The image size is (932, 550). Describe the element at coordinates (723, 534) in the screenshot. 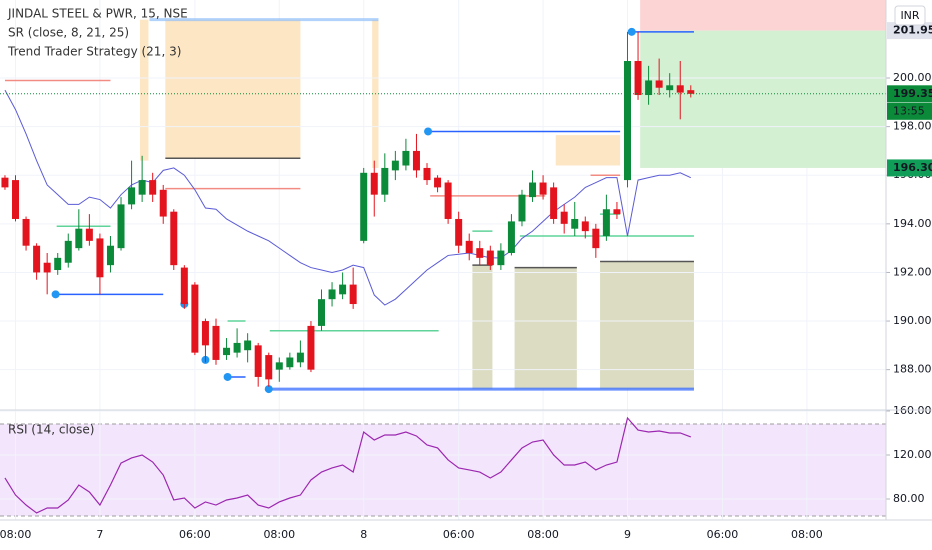

I see `x-tick-label: 06:00` at that location.